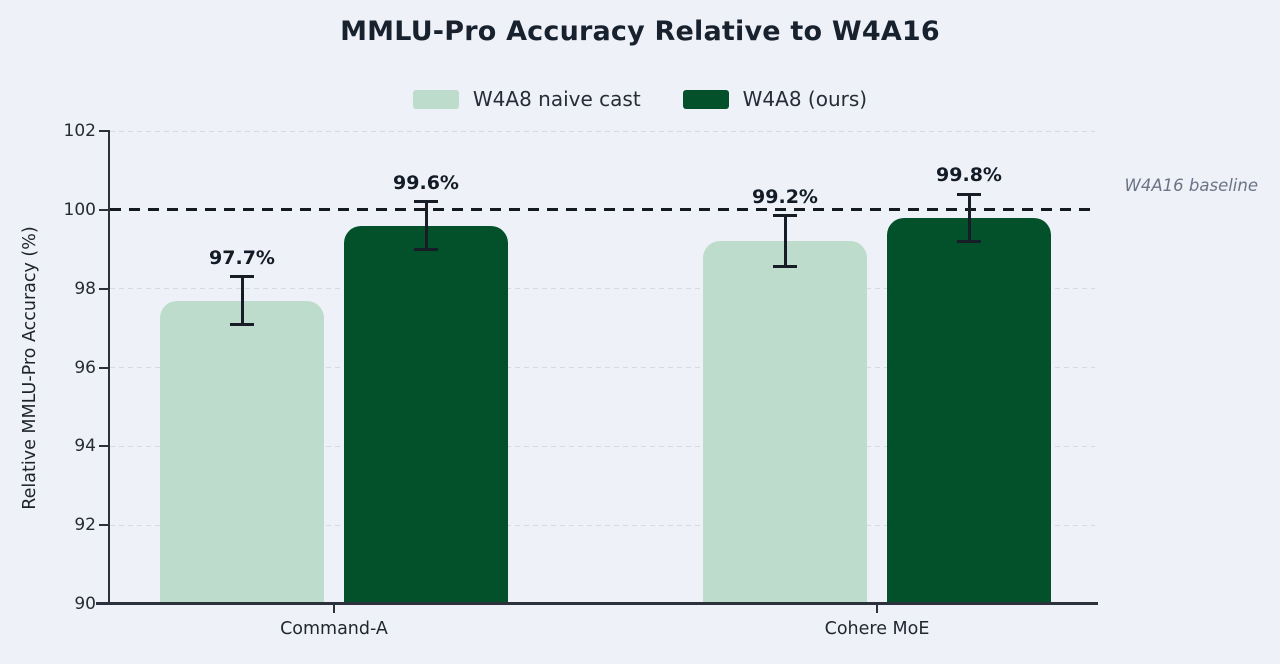 Image resolution: width=1280 pixels, height=664 pixels. Describe the element at coordinates (602, 210) in the screenshot. I see `baseline-dashed-line` at that location.